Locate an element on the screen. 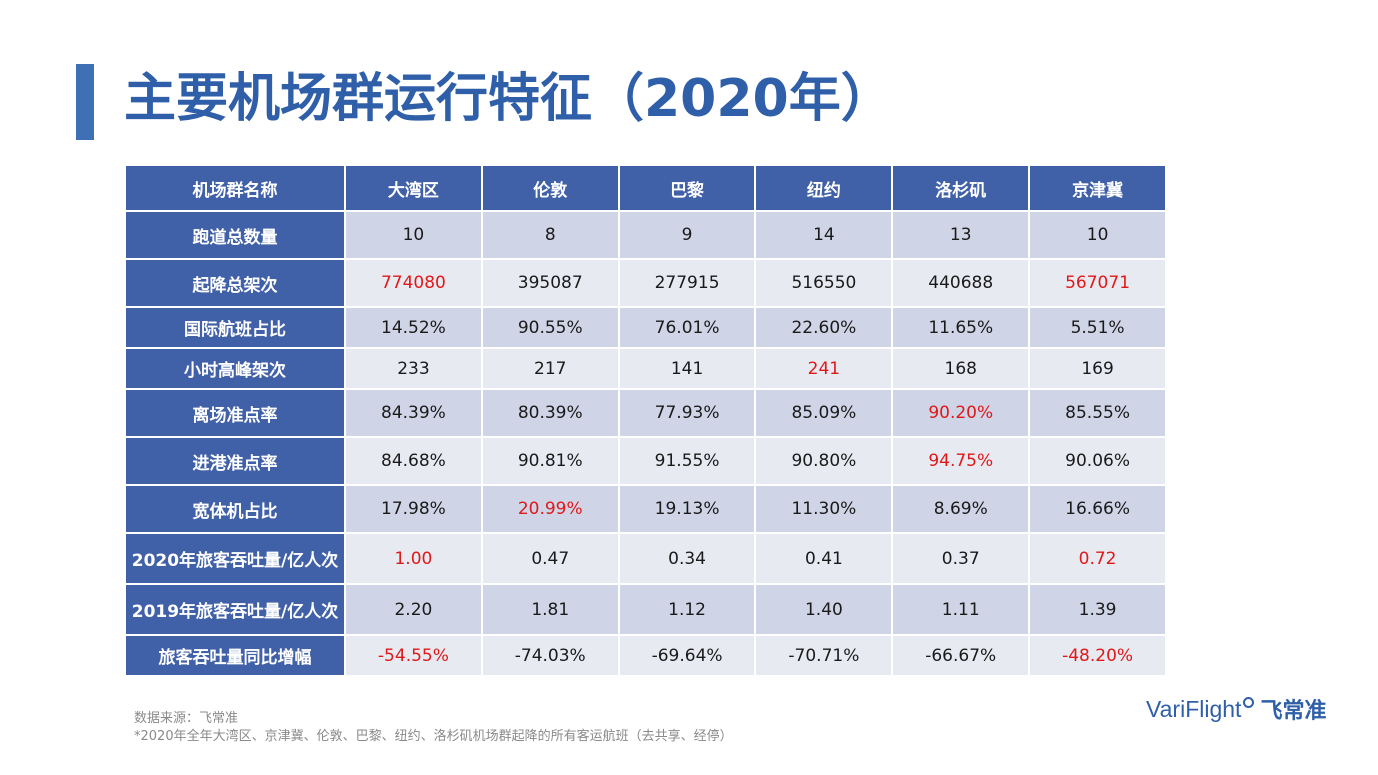  table-cell: 0.37 is located at coordinates (961, 558).